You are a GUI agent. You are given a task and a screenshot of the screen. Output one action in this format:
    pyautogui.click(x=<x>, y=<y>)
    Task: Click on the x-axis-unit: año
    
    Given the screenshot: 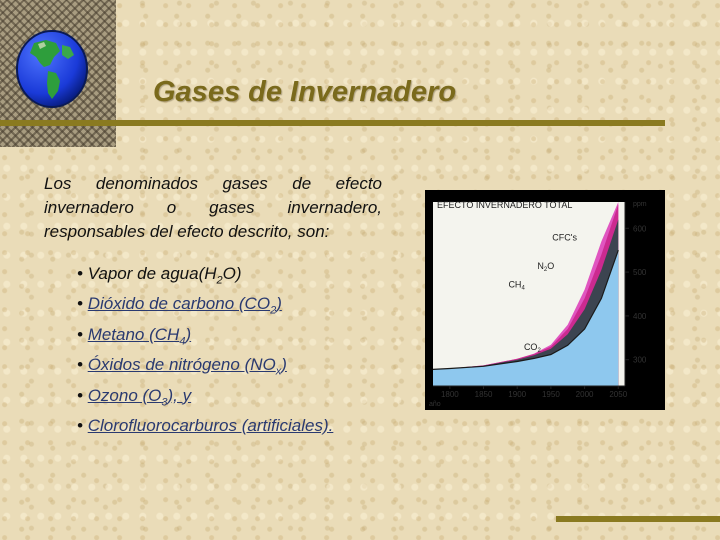 What is the action you would take?
    pyautogui.click(x=435, y=404)
    